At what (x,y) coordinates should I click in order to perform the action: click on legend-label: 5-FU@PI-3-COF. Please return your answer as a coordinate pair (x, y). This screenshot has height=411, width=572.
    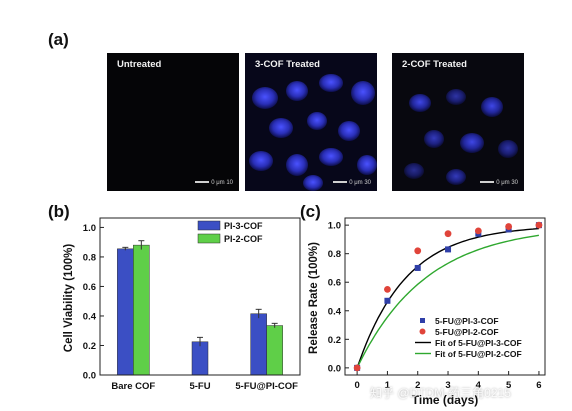
    Looking at the image, I should click on (467, 321).